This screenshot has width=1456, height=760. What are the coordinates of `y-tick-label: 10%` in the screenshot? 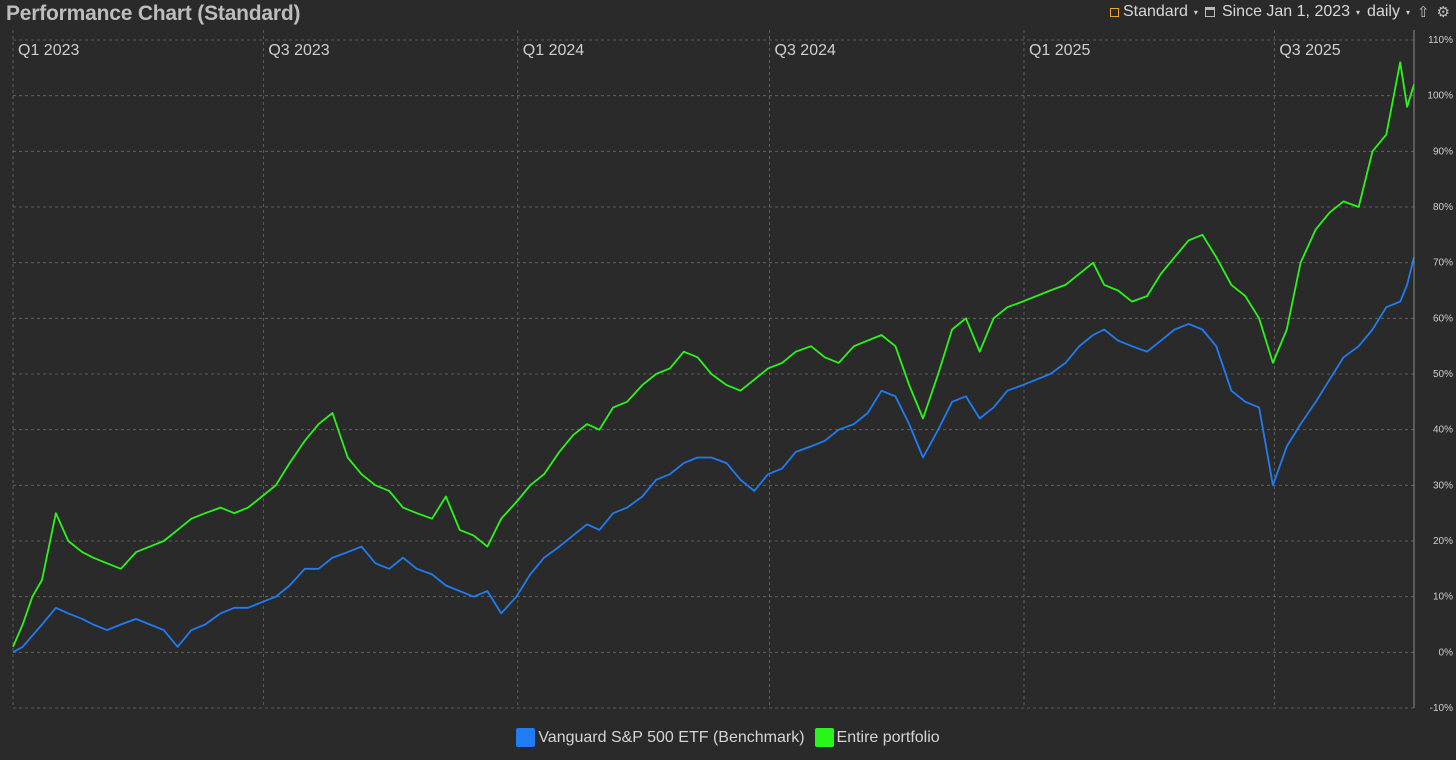 It's located at (1443, 597).